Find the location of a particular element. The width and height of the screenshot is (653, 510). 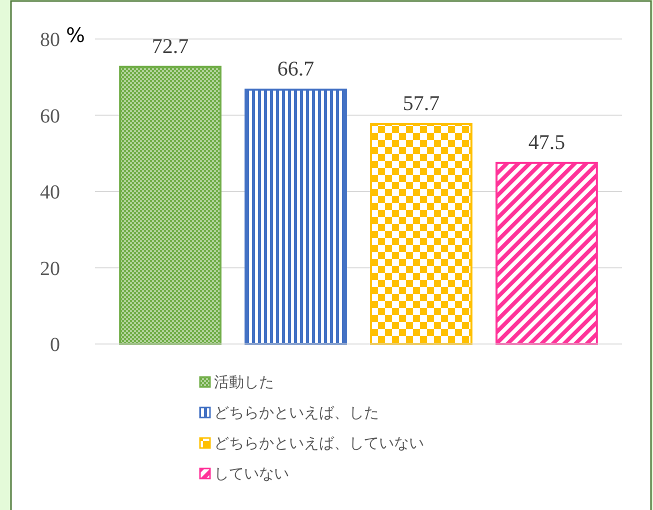

legend-label: どちらかといえば、していない is located at coordinates (319, 443).